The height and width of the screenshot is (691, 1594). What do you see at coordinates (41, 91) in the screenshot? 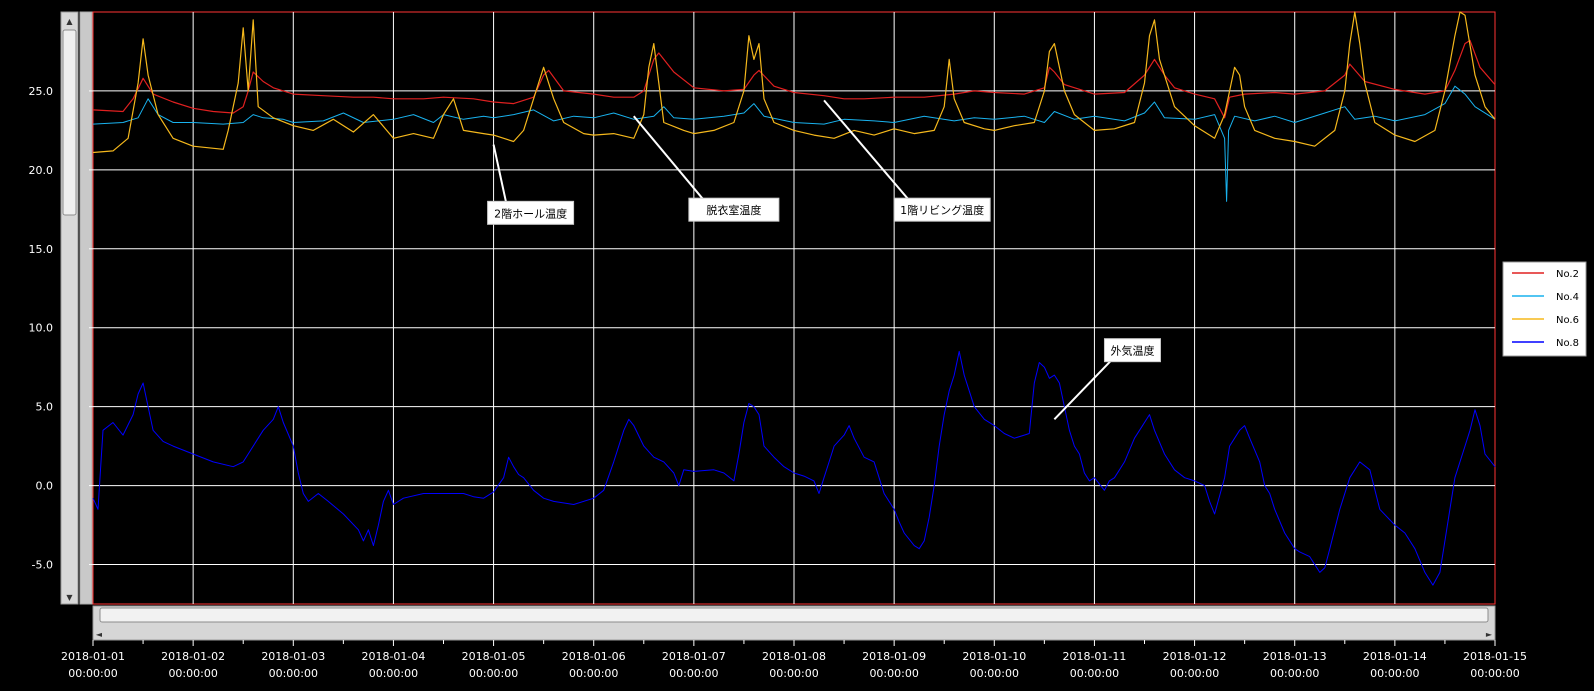
I see `y-tick-label: 25.0` at bounding box center [41, 91].